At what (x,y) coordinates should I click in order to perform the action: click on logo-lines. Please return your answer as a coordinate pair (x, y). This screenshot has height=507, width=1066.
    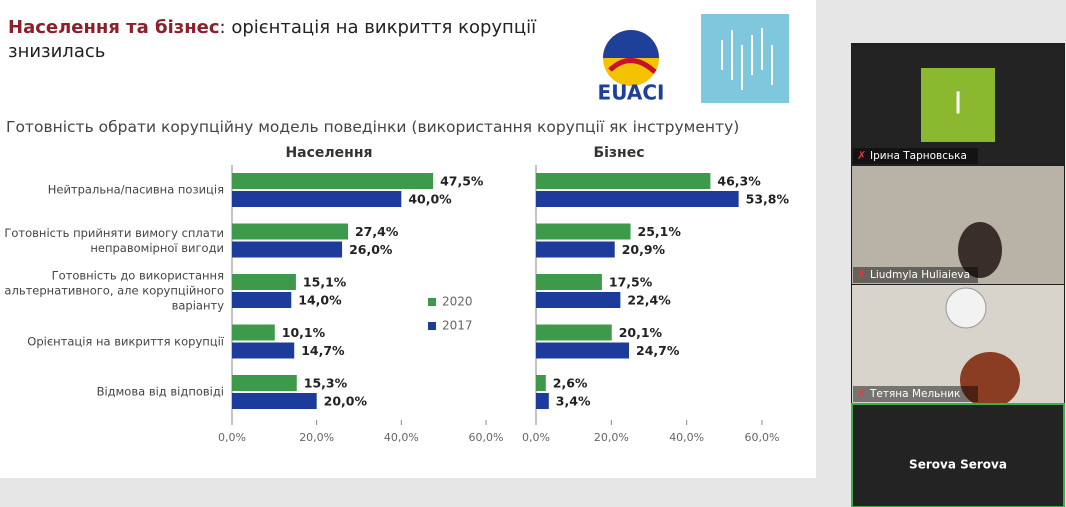
    Looking at the image, I should click on (747, 59).